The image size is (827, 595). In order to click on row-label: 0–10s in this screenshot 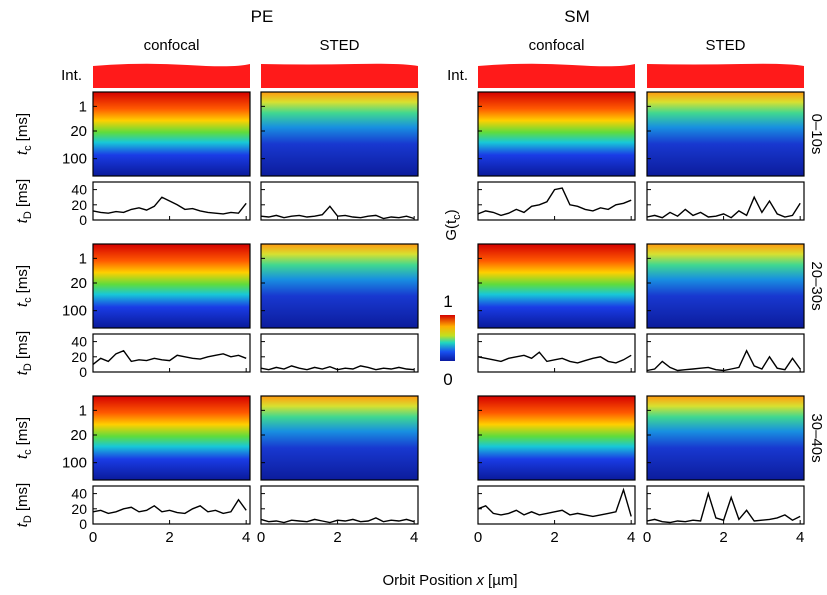, I will do `click(816, 134)`.